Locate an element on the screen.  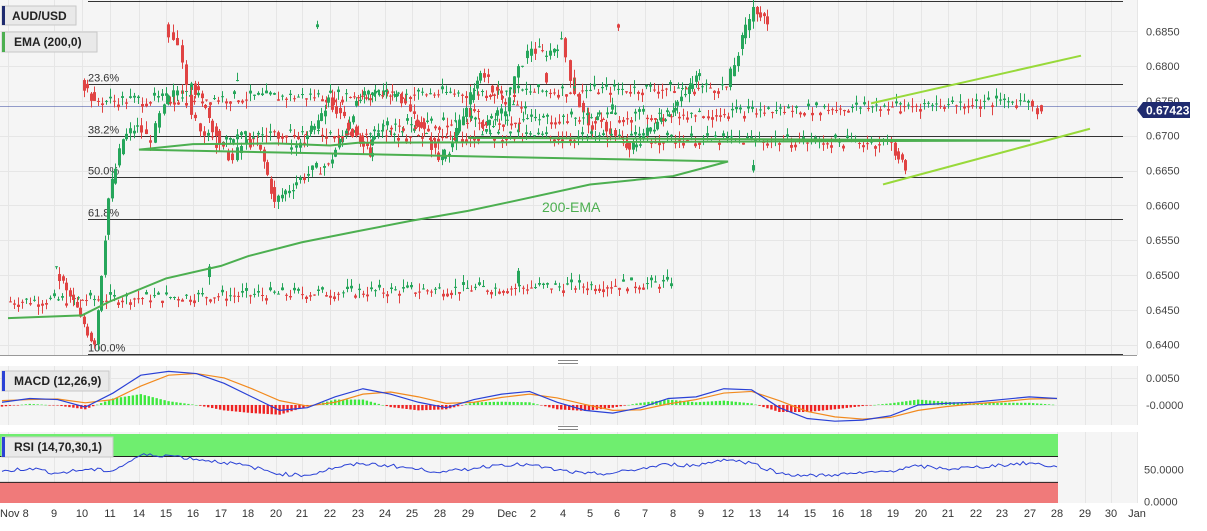
macd-resize-handle is located at coordinates (568, 362).